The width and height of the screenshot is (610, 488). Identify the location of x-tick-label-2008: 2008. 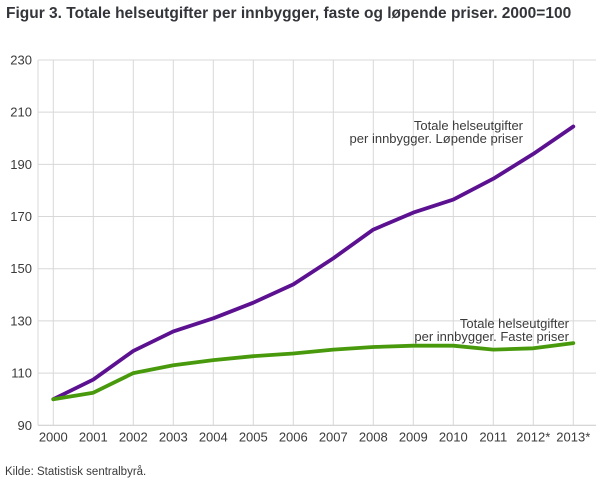
(373, 436).